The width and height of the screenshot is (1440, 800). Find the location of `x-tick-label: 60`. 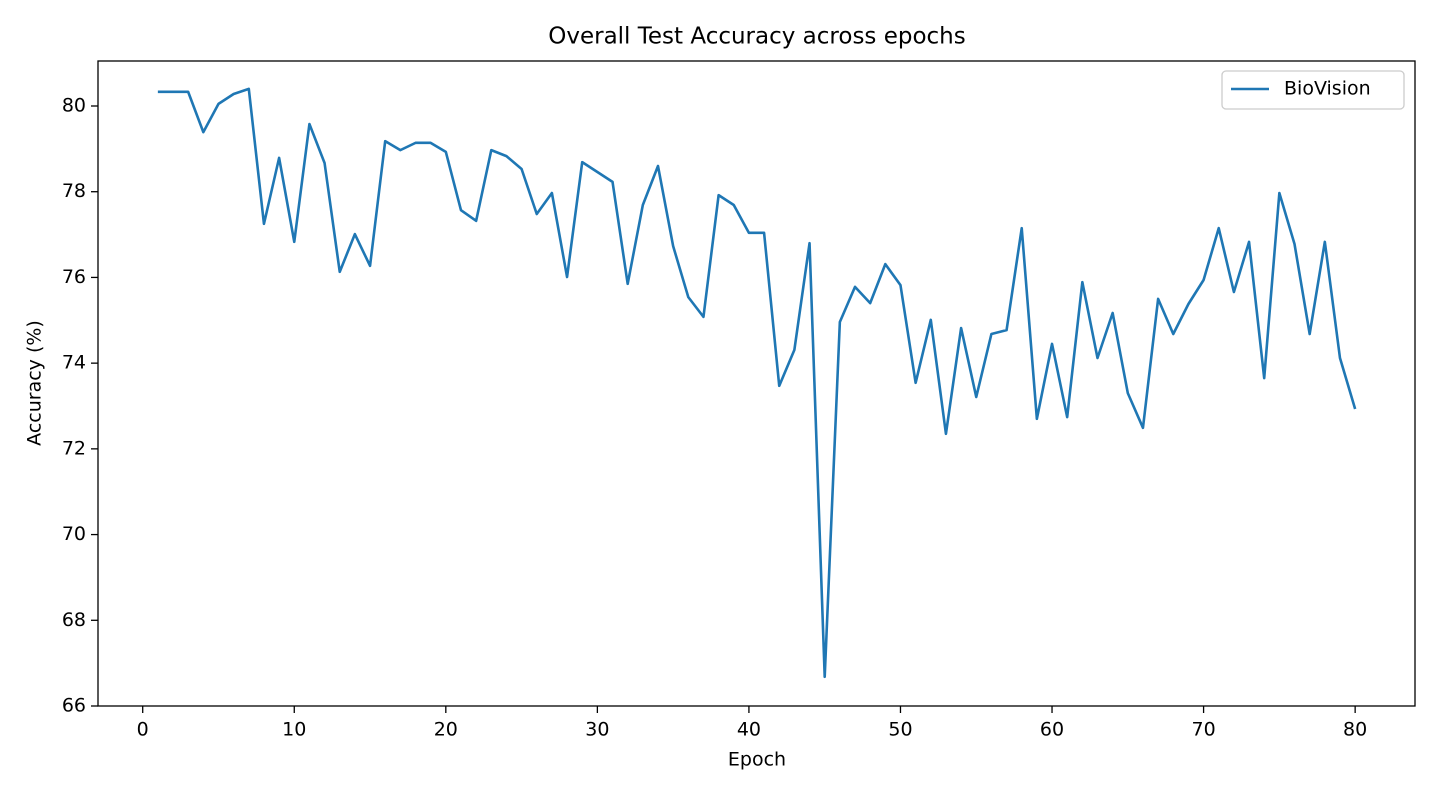

x-tick-label: 60 is located at coordinates (1052, 730).